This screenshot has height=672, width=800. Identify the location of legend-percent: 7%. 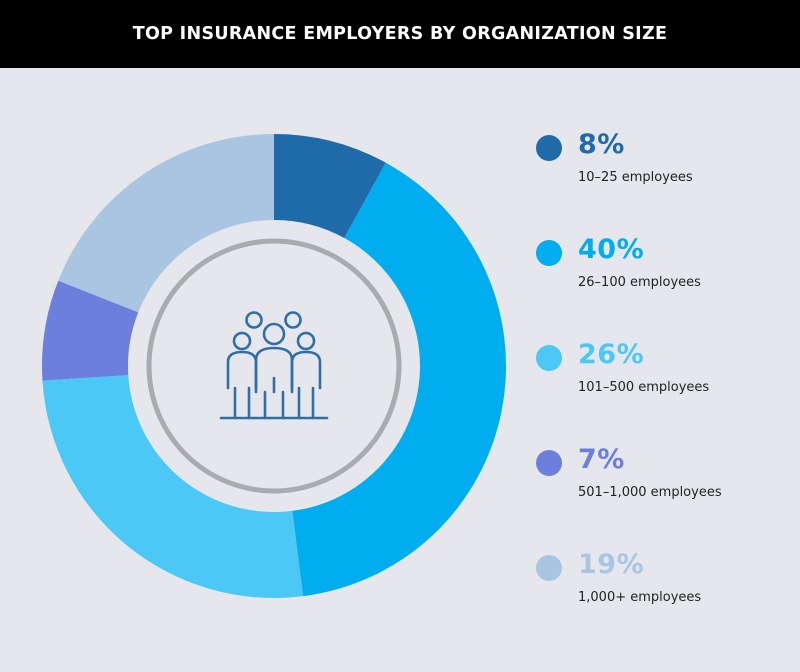
(601, 459).